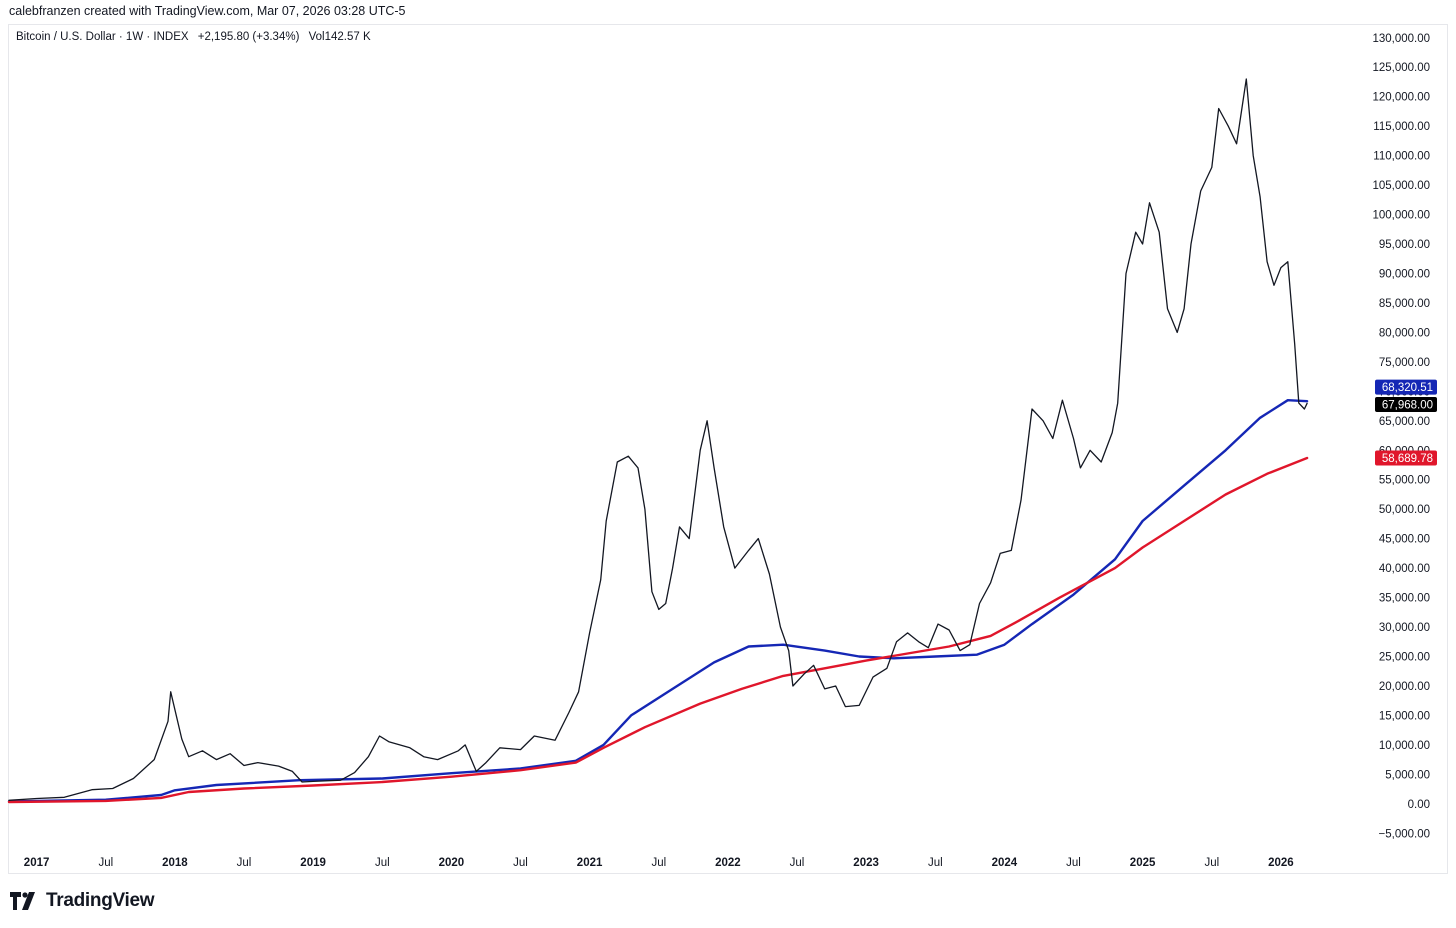  Describe the element at coordinates (1419, 805) in the screenshot. I see `price-axis-tick-label: 0.00` at that location.